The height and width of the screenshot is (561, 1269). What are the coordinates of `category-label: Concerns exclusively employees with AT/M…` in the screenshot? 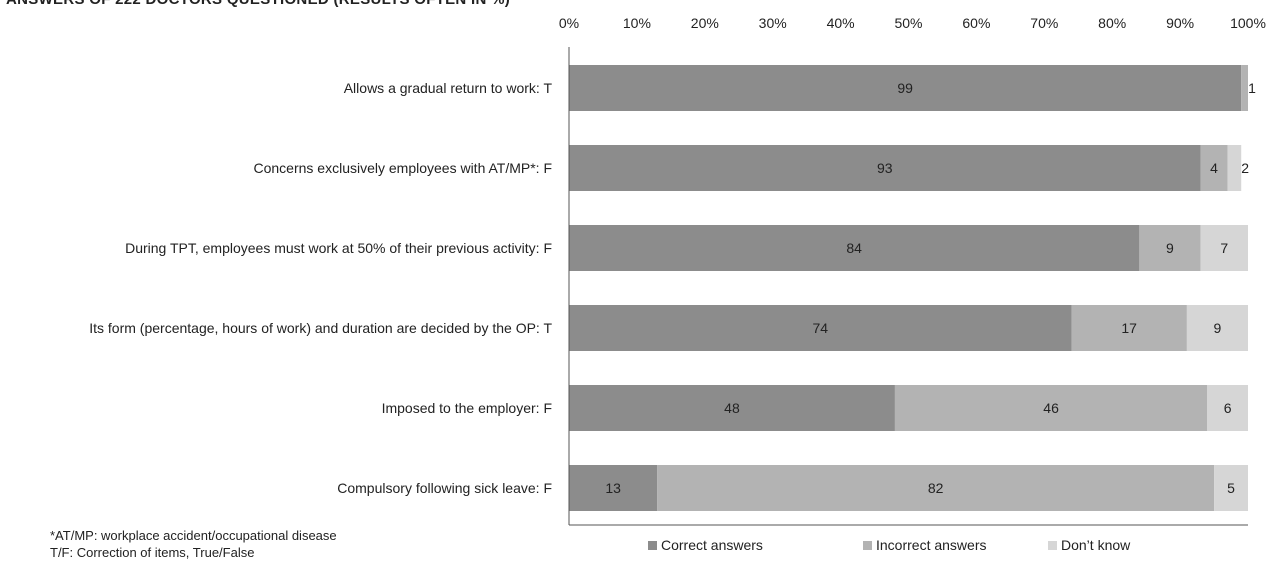 It's located at (402, 168).